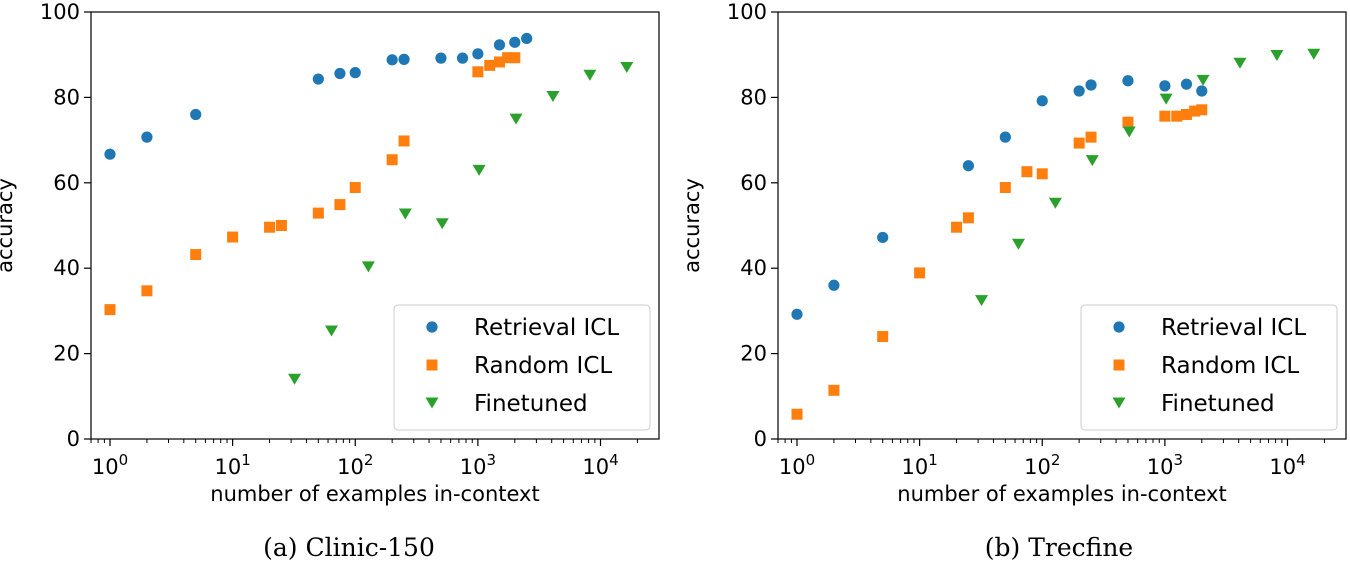 The image size is (1350, 571). I want to click on y-axis-label: accuracy, so click(692, 225).